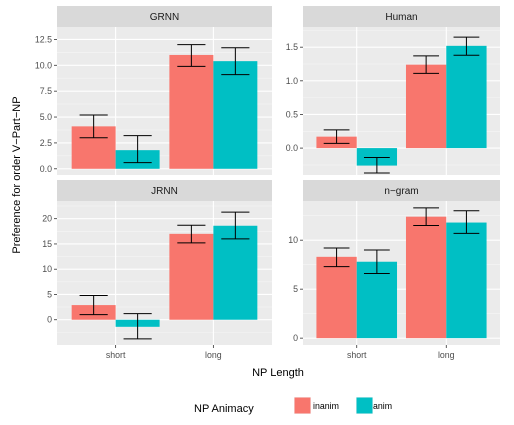  What do you see at coordinates (46, 117) in the screenshot?
I see `y-tick-label: 5.0` at bounding box center [46, 117].